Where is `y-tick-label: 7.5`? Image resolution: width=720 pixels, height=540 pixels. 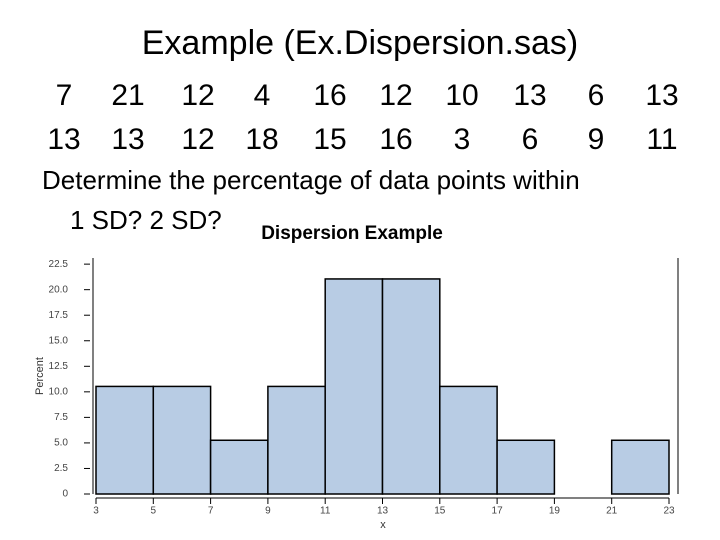
y-tick-label: 7.5 is located at coordinates (61, 417).